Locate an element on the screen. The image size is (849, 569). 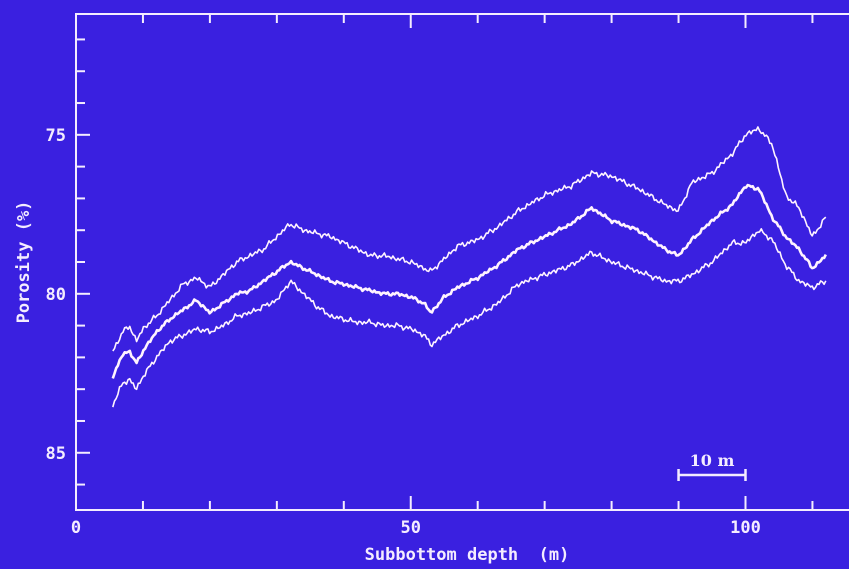
y-tick-labels: 75 80 85 is located at coordinates (56, 295).